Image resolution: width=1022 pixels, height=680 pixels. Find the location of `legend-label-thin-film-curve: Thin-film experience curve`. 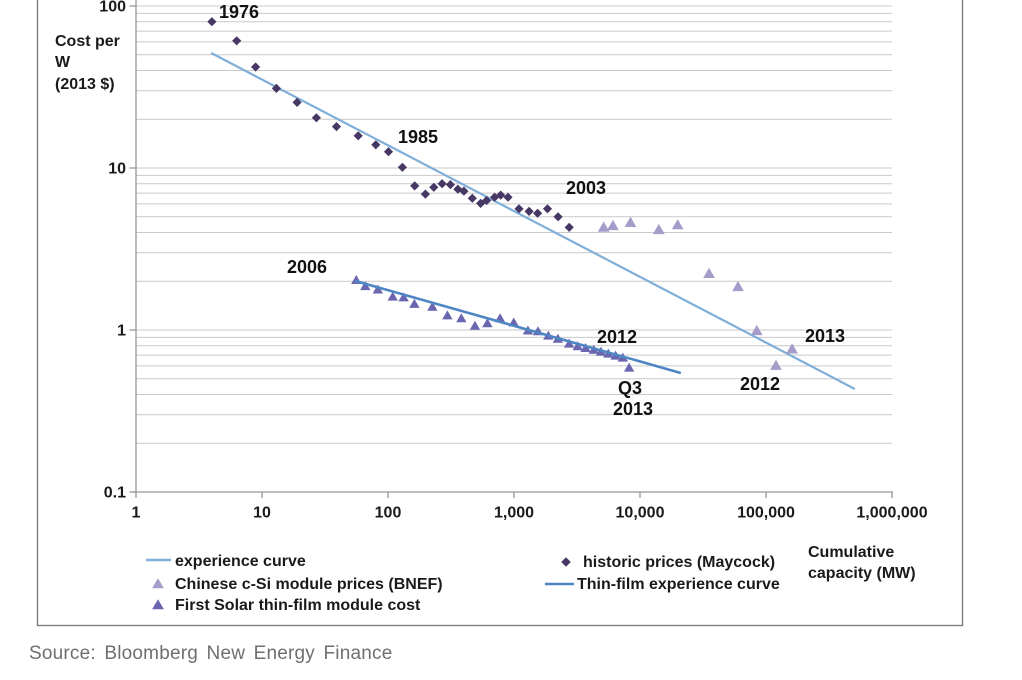

legend-label-thin-film-curve: Thin-film experience curve is located at coordinates (678, 584).